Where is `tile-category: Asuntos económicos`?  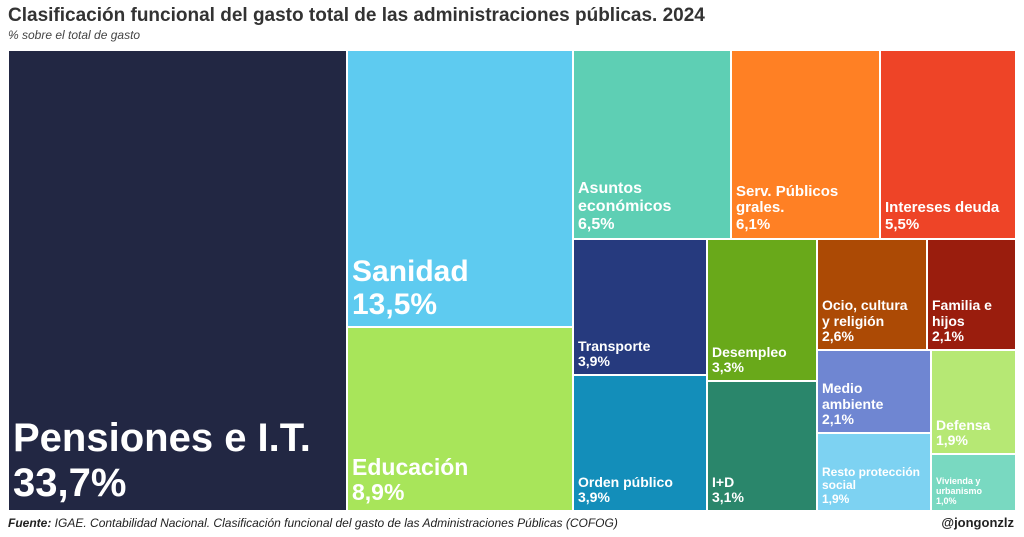 tile-category: Asuntos económicos is located at coordinates (625, 198).